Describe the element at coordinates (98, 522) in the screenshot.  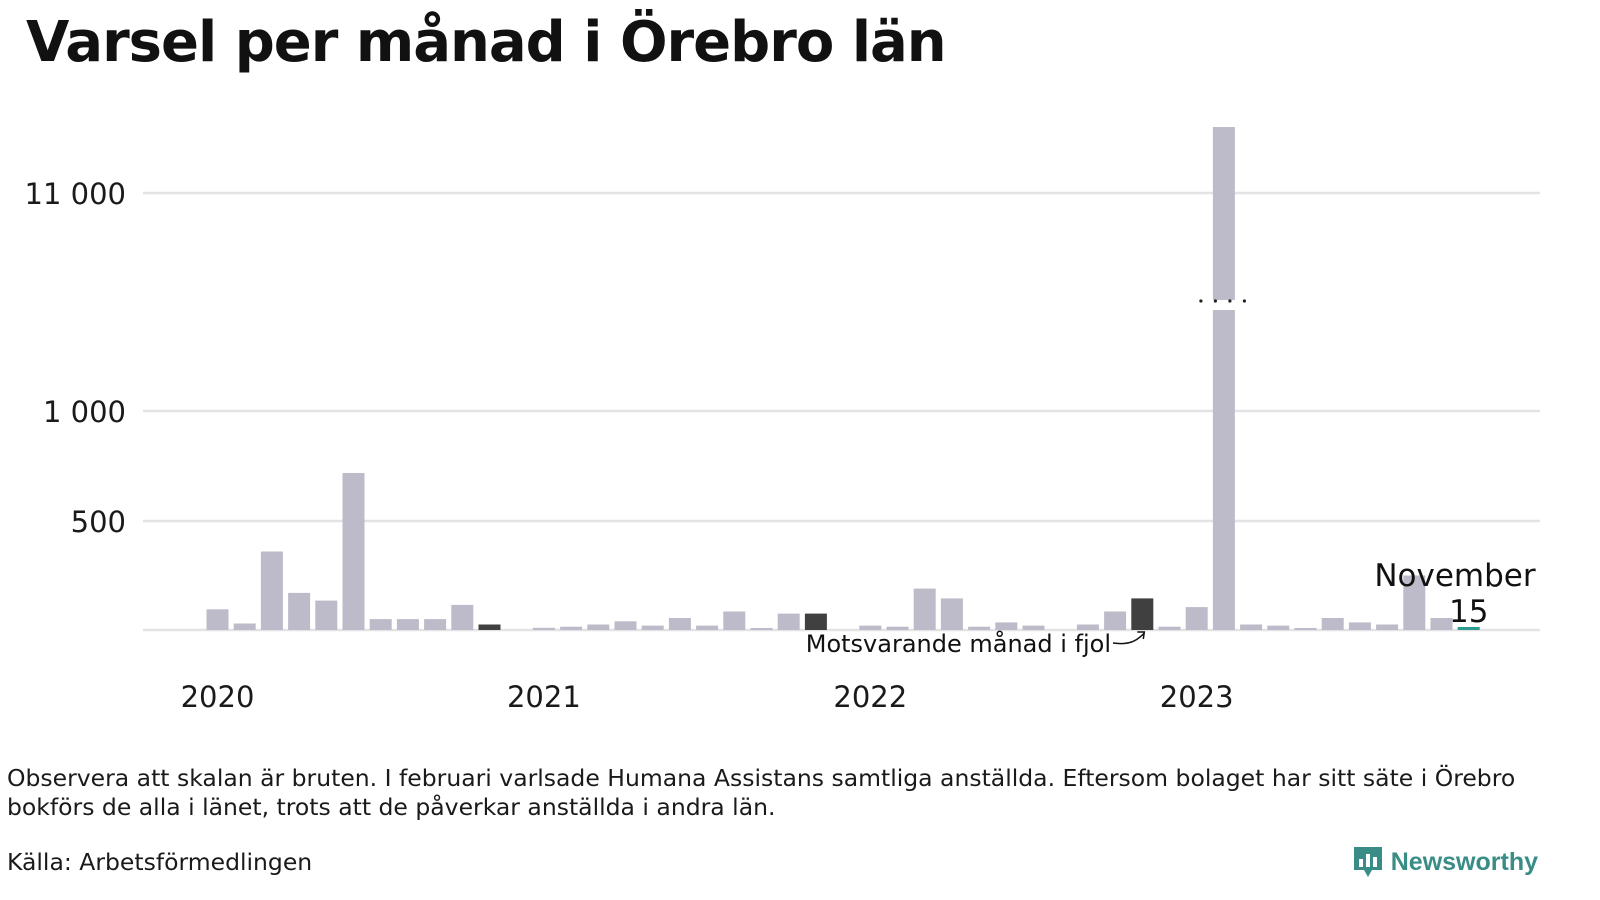
I see `y-tick-label: 500` at that location.